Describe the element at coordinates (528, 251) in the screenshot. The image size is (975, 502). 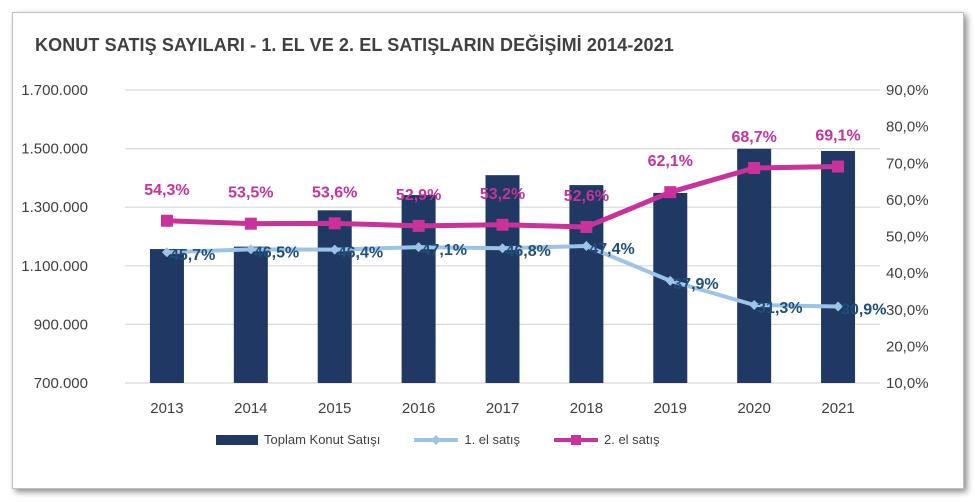
I see `data-label: 46,8%` at that location.